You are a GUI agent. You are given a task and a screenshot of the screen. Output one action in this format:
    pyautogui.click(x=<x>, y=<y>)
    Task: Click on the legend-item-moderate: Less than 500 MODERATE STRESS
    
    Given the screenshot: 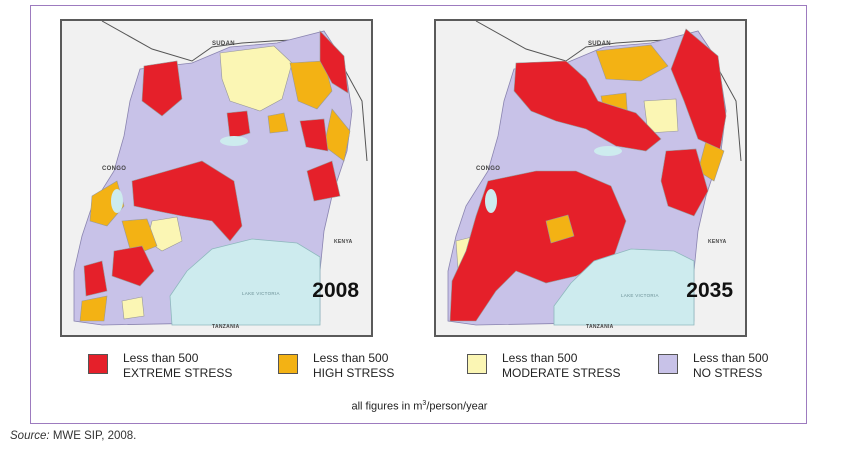 What is the action you would take?
    pyautogui.click(x=543, y=371)
    